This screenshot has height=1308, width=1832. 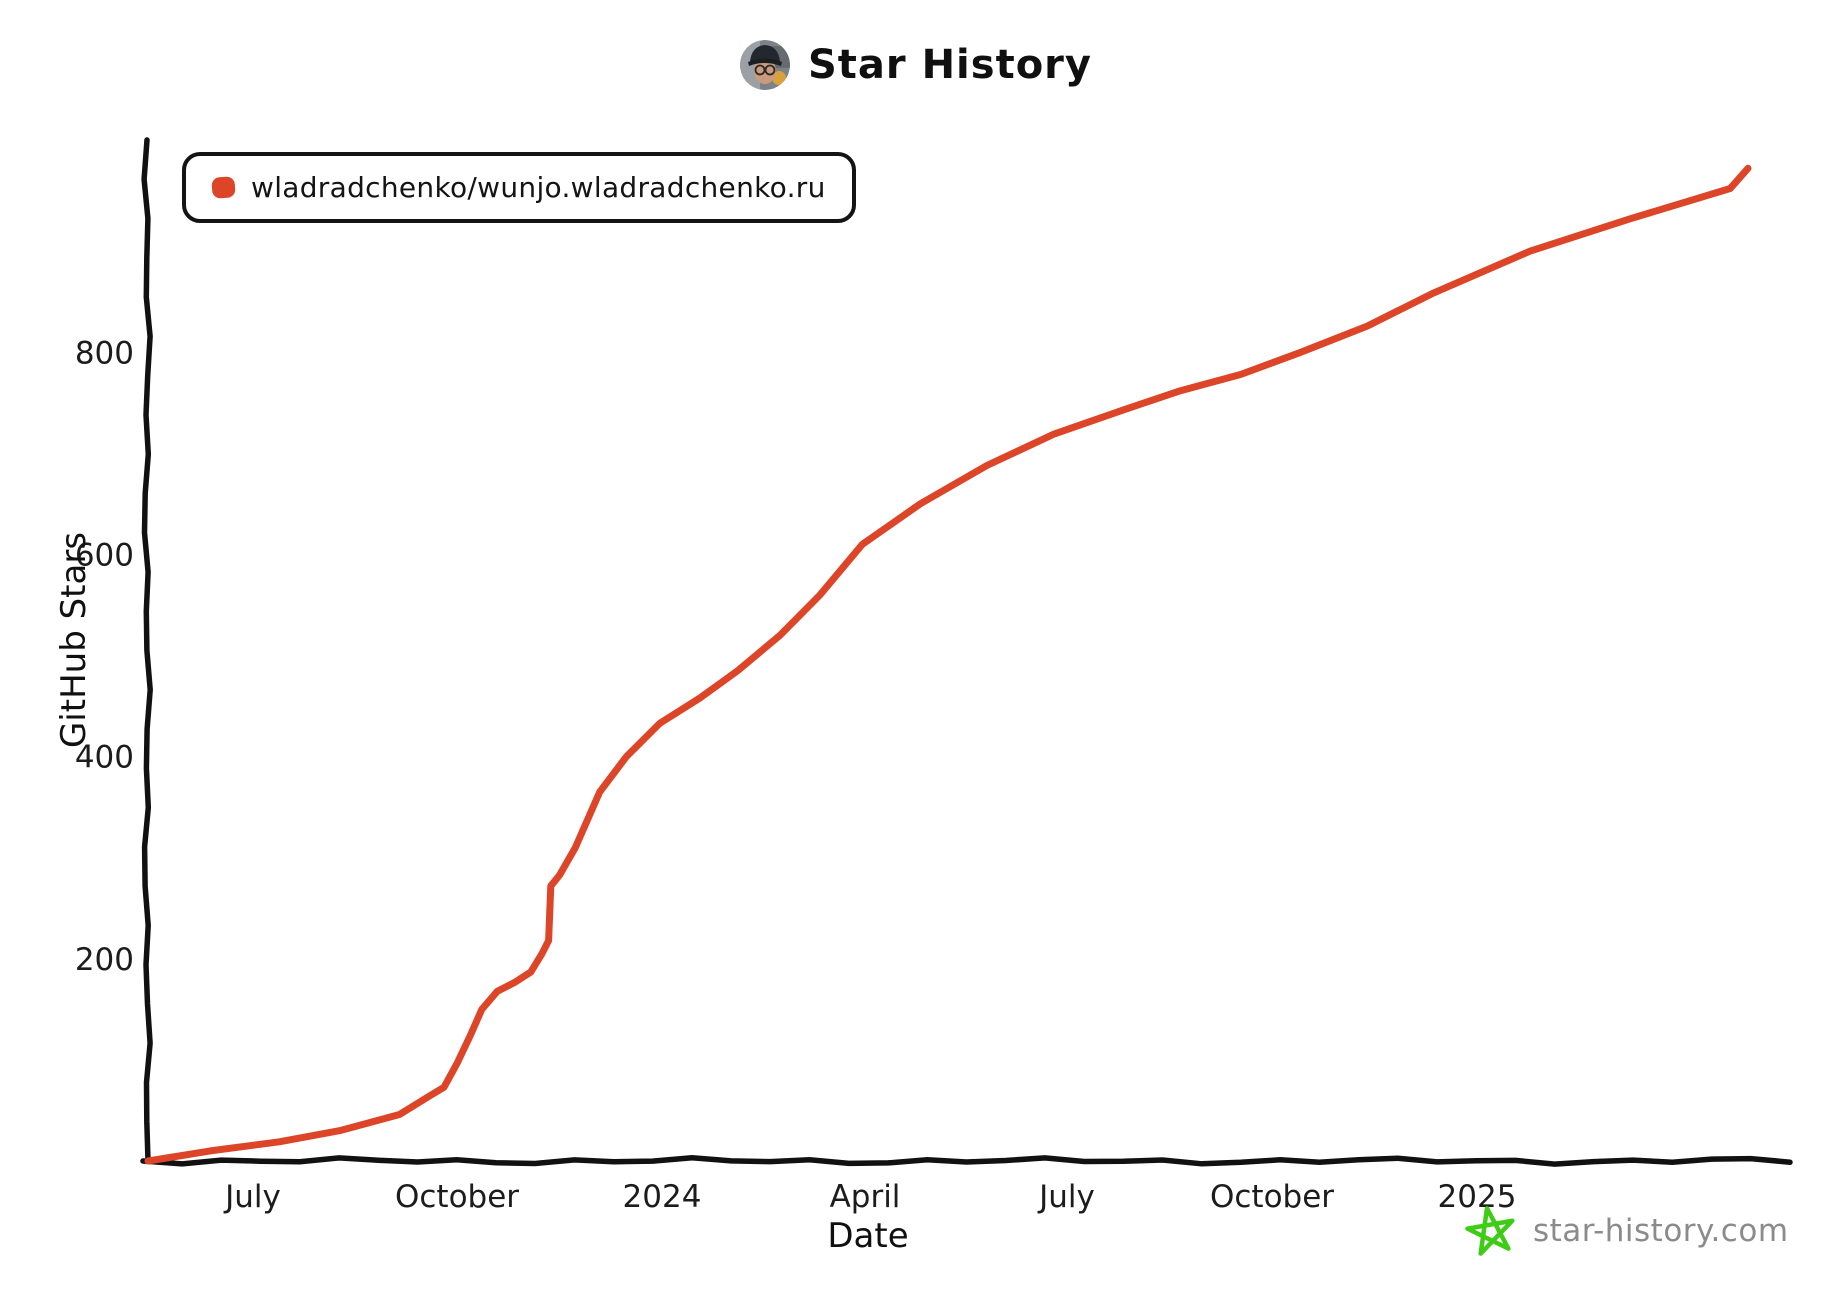 I want to click on x-axis-line, so click(x=966, y=1161).